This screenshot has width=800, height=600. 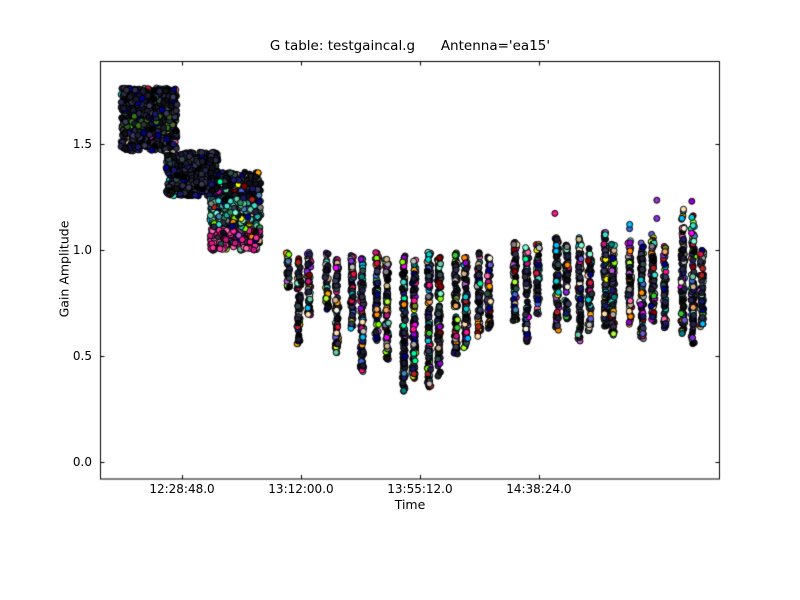 I want to click on x-tick-label: 14:38:24.0, so click(x=539, y=489).